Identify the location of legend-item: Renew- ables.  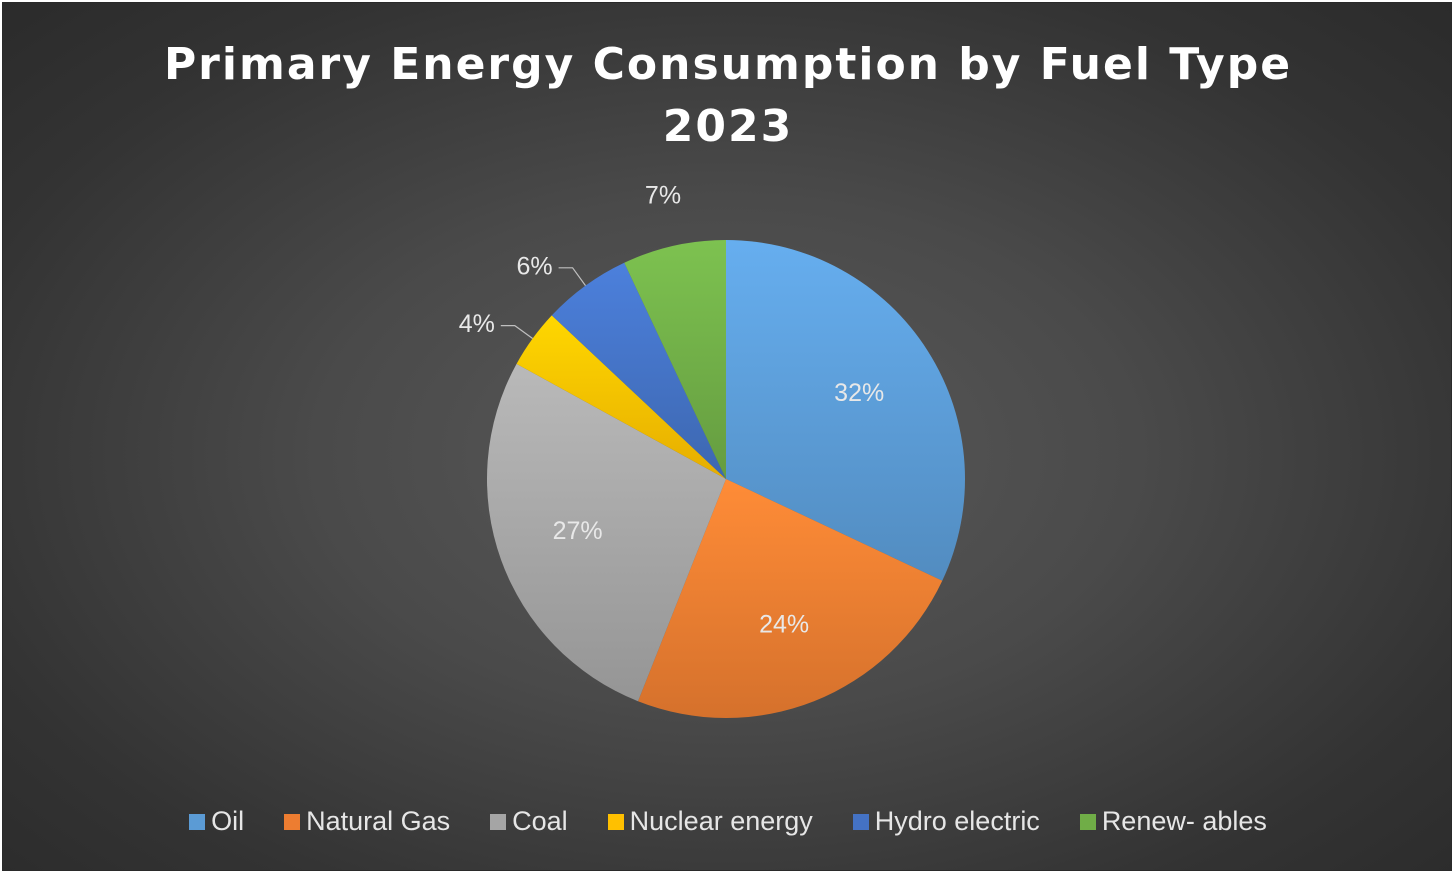
(1173, 821).